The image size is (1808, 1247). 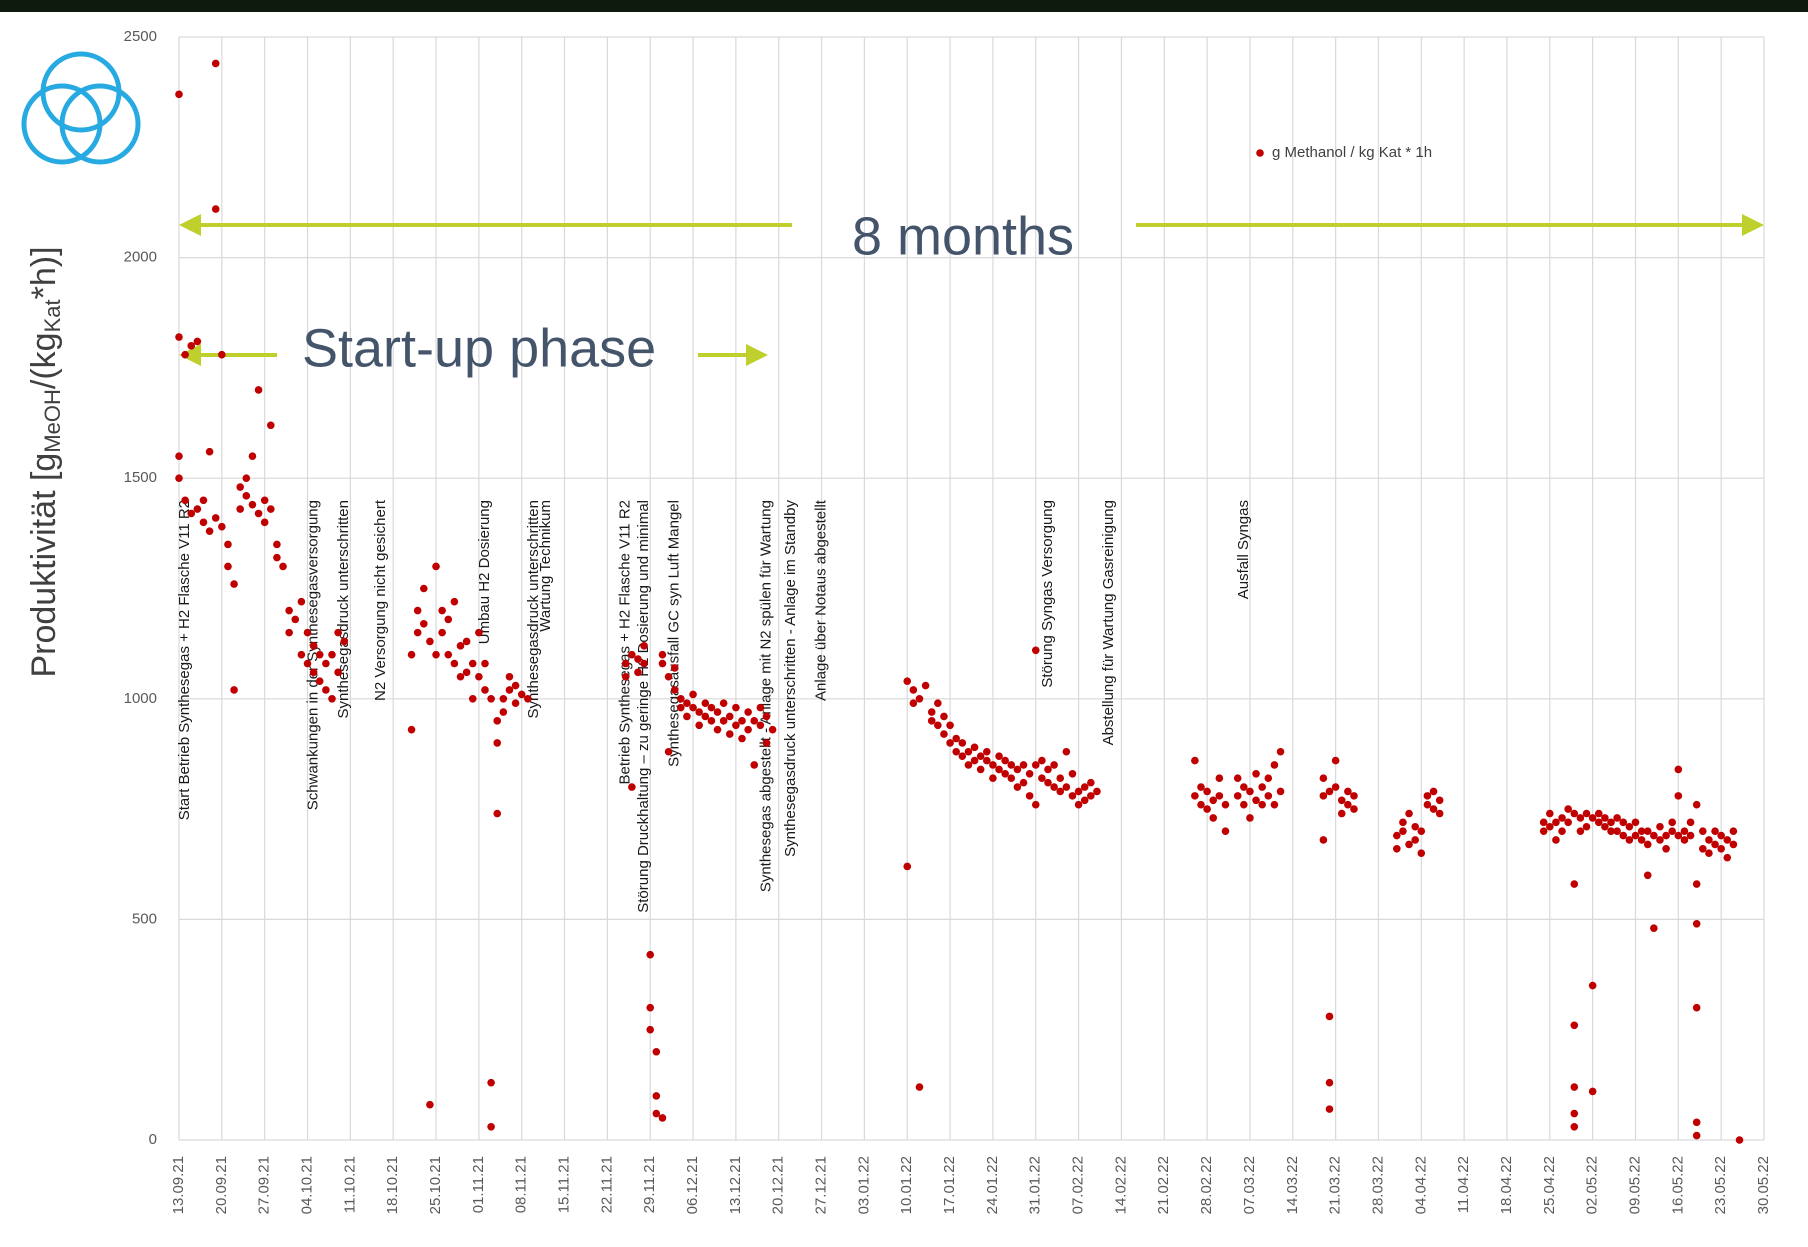 What do you see at coordinates (306, 1185) in the screenshot?
I see `x-tick-label: 04.10.21` at bounding box center [306, 1185].